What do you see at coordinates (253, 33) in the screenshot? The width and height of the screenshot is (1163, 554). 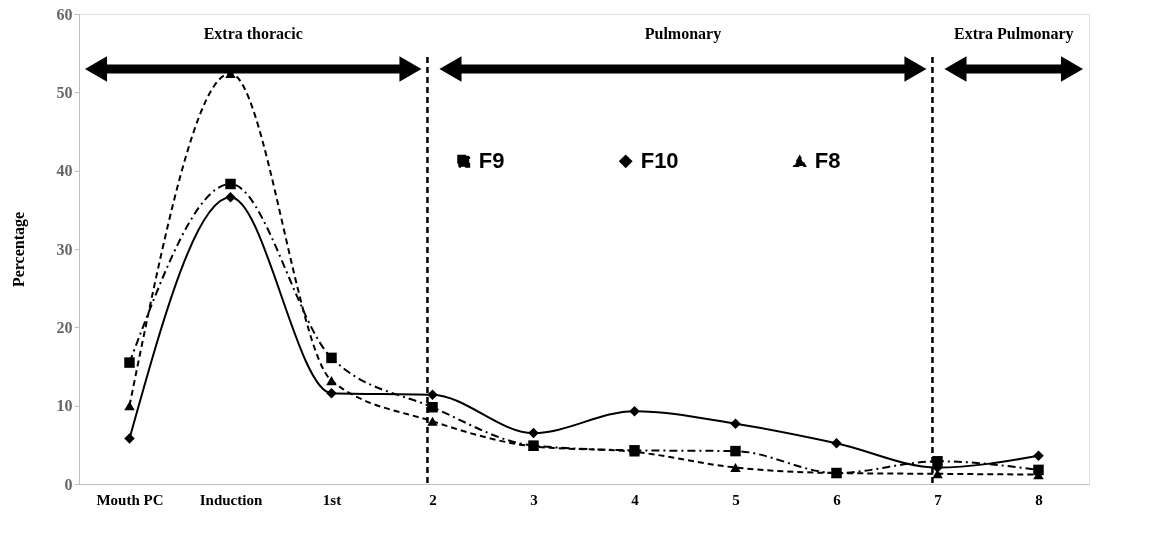 I see `annotation: Extra thoracic` at bounding box center [253, 33].